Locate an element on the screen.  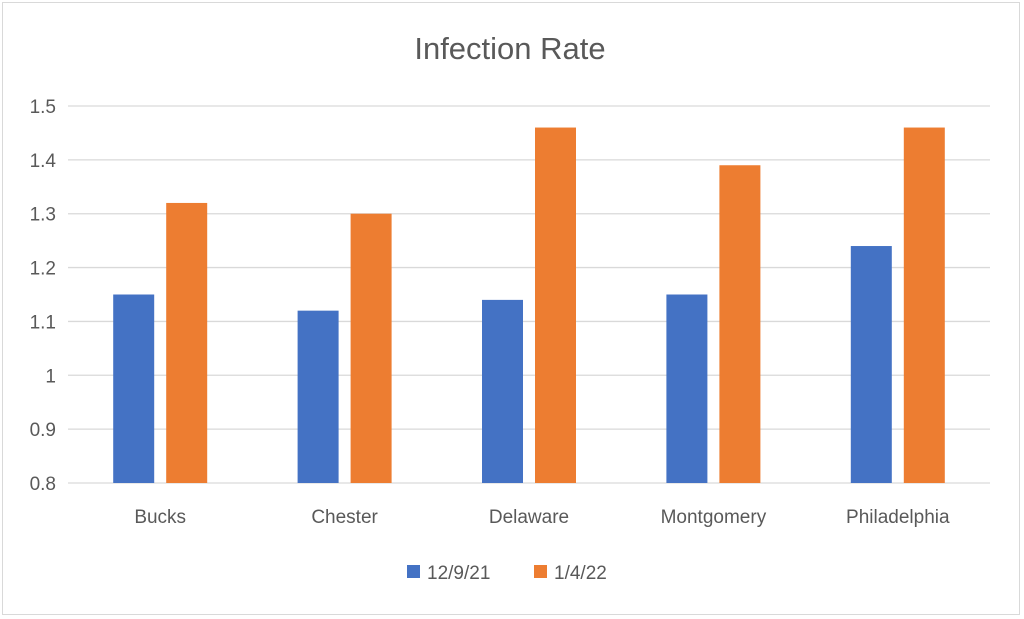
x-tick-label: Philadelphia is located at coordinates (898, 517).